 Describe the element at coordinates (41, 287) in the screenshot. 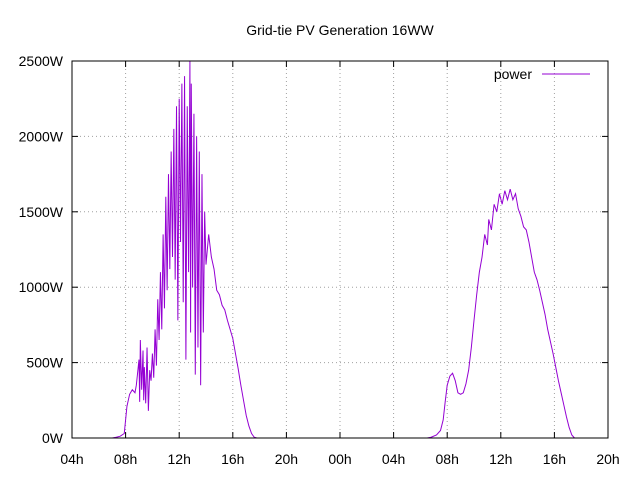

I see `y-tick-label: 1000W` at that location.